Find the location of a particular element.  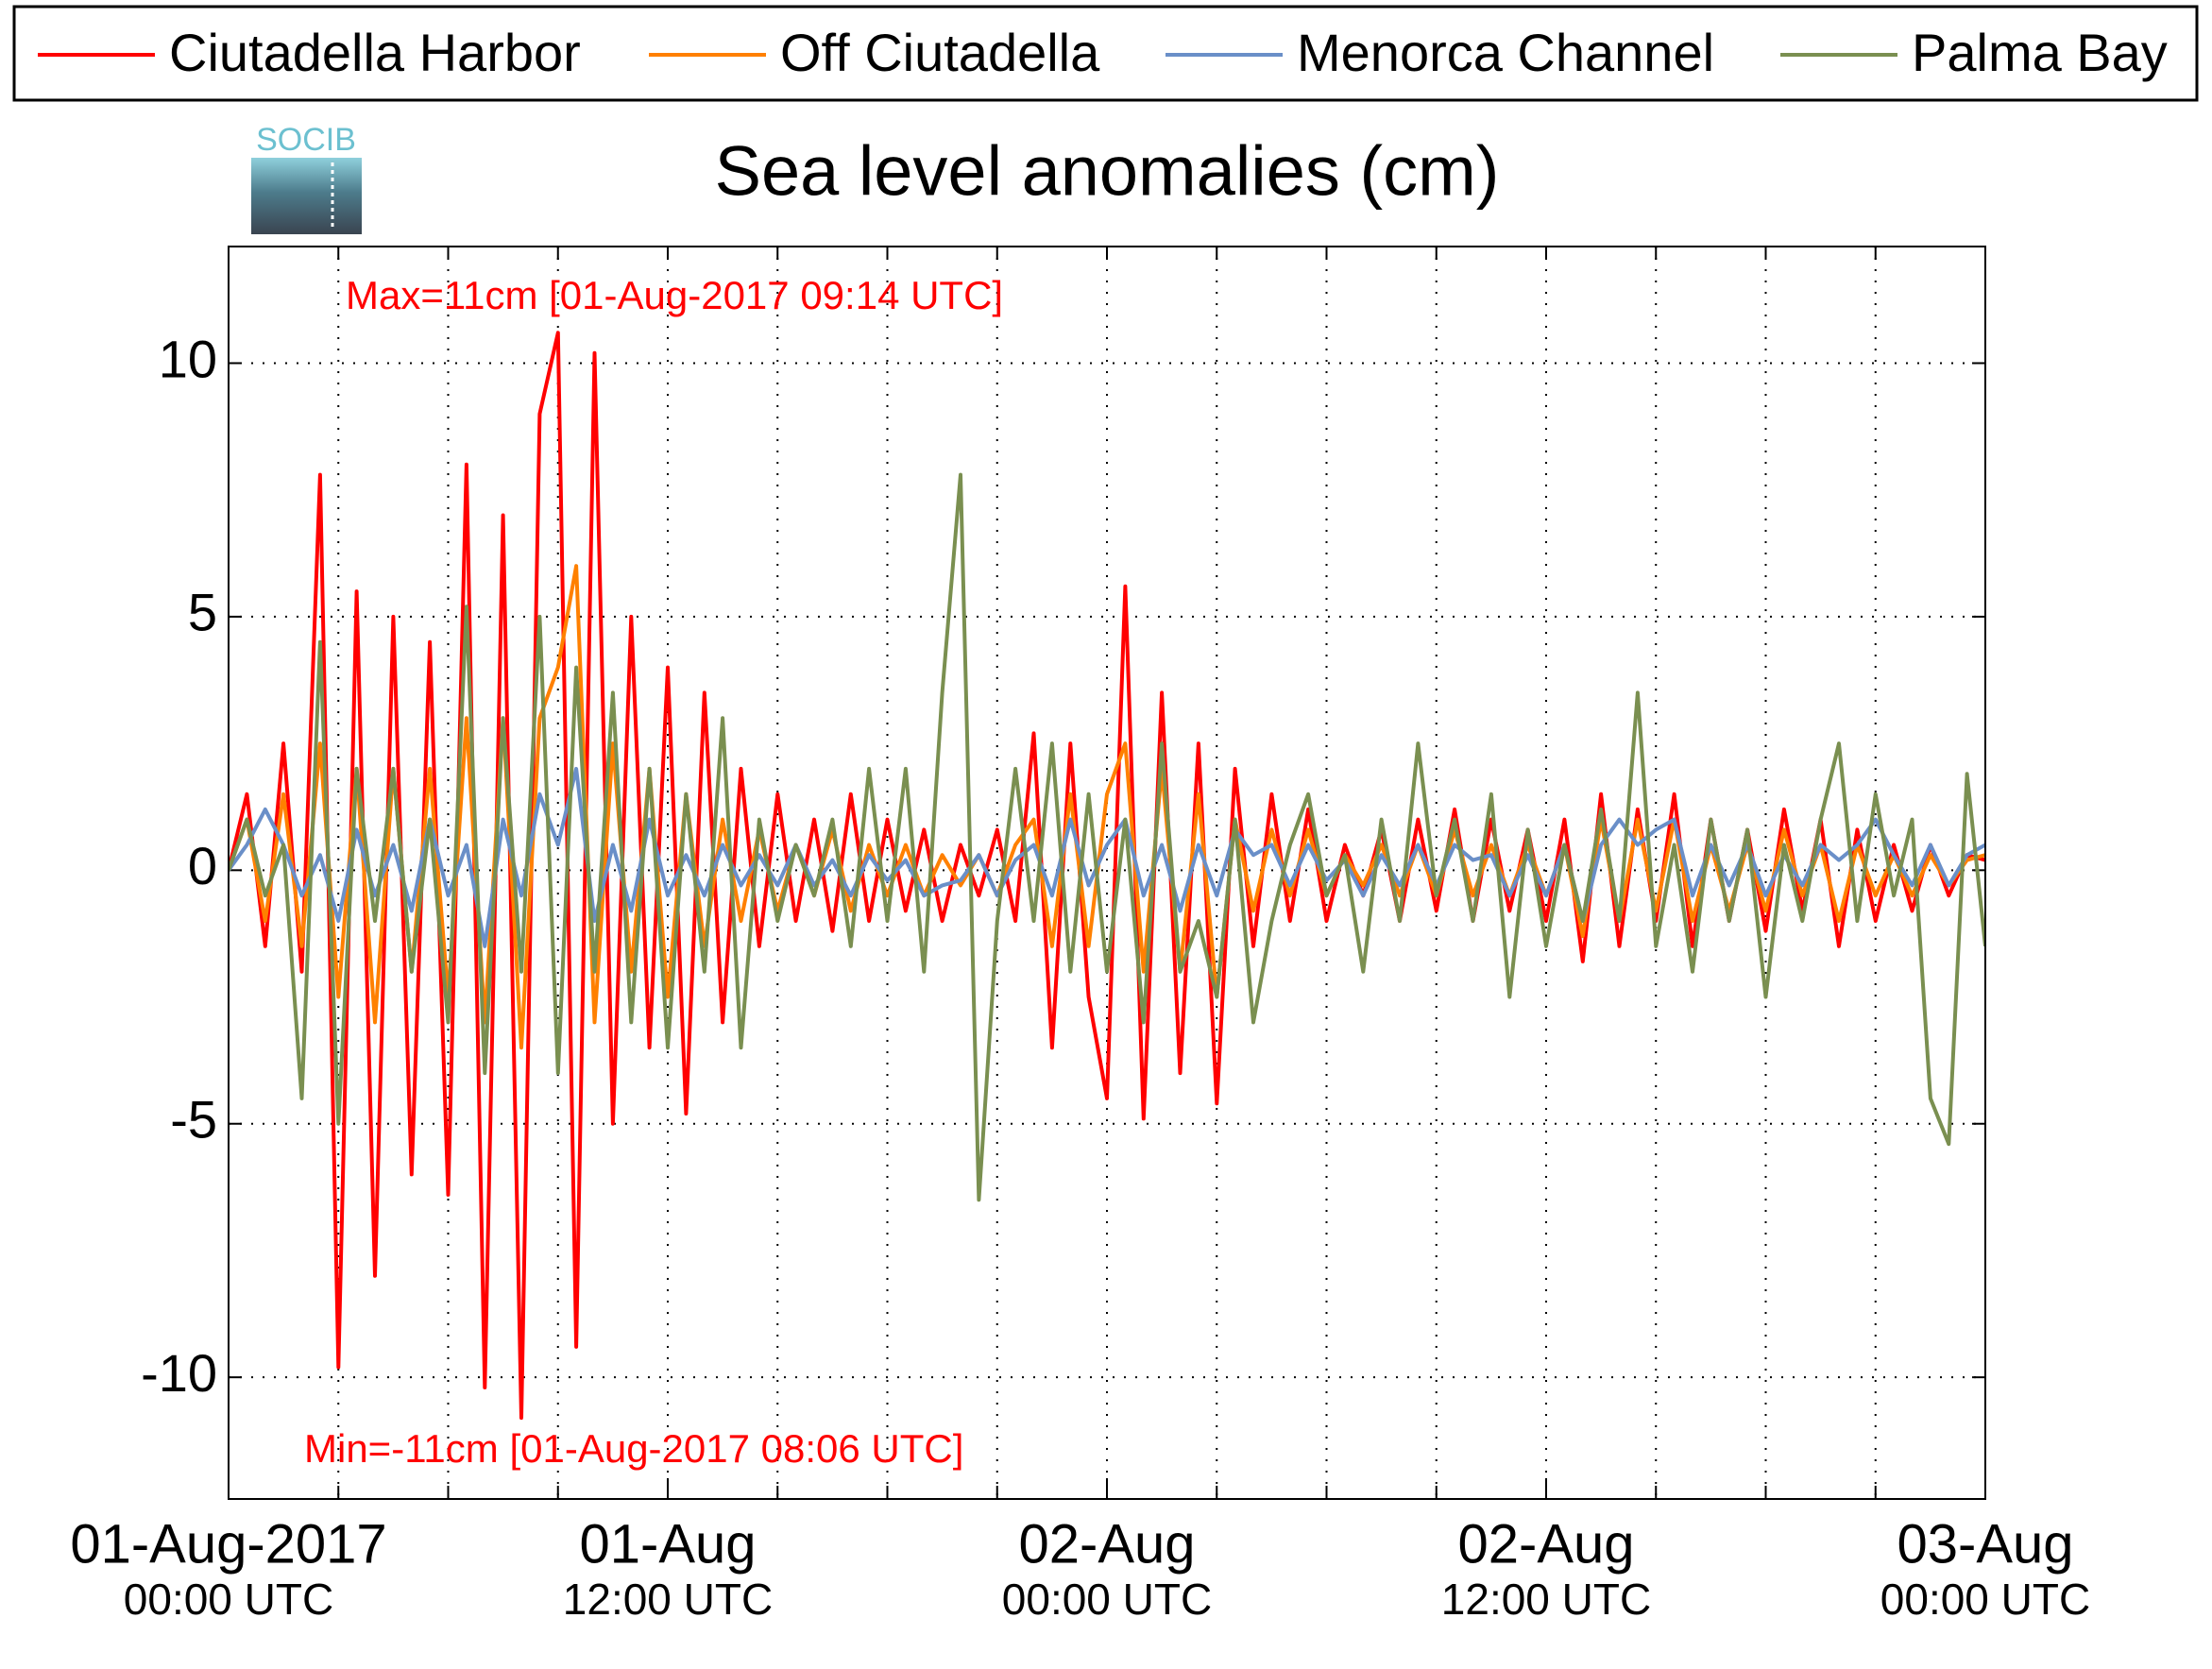

logo: SOCIB is located at coordinates (306, 178).